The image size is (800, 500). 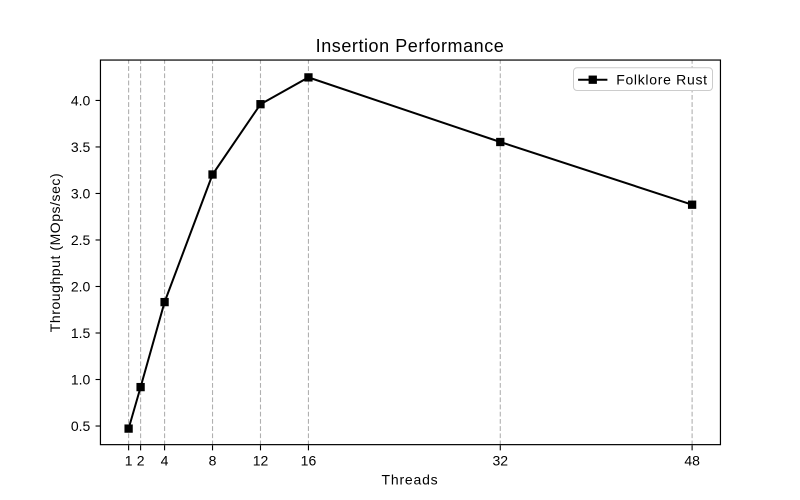 What do you see at coordinates (309, 461) in the screenshot?
I see `svg-text: 16` at bounding box center [309, 461].